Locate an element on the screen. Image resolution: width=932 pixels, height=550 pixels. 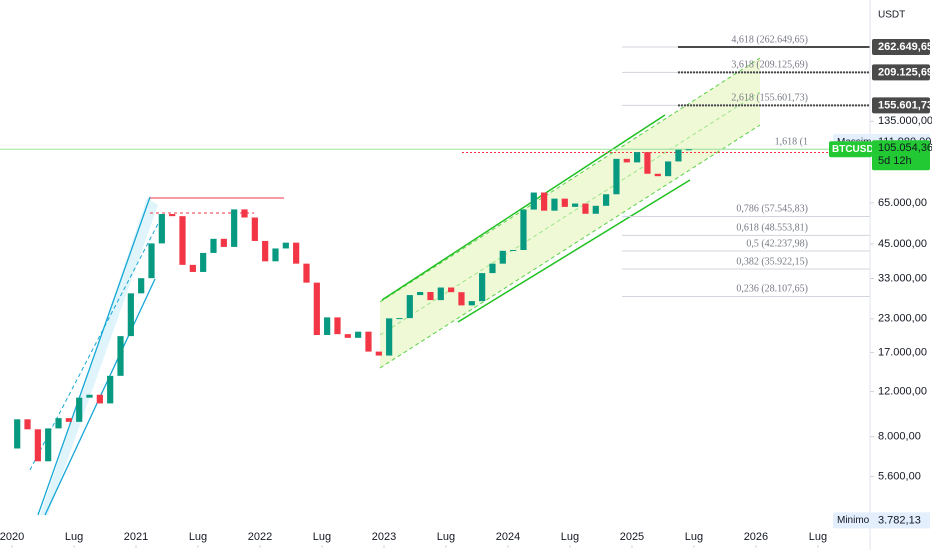
last-price-box is located at coordinates (901, 155).